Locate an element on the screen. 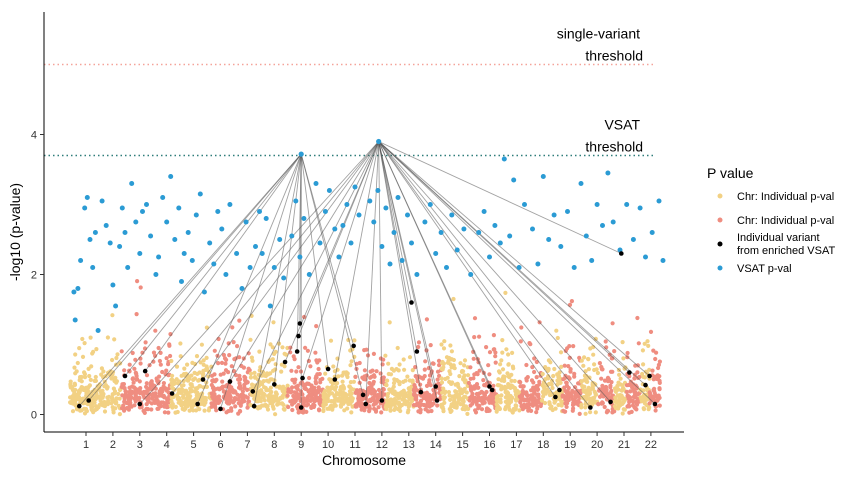 The image size is (864, 480). x-tick-label: 7 is located at coordinates (247, 445).